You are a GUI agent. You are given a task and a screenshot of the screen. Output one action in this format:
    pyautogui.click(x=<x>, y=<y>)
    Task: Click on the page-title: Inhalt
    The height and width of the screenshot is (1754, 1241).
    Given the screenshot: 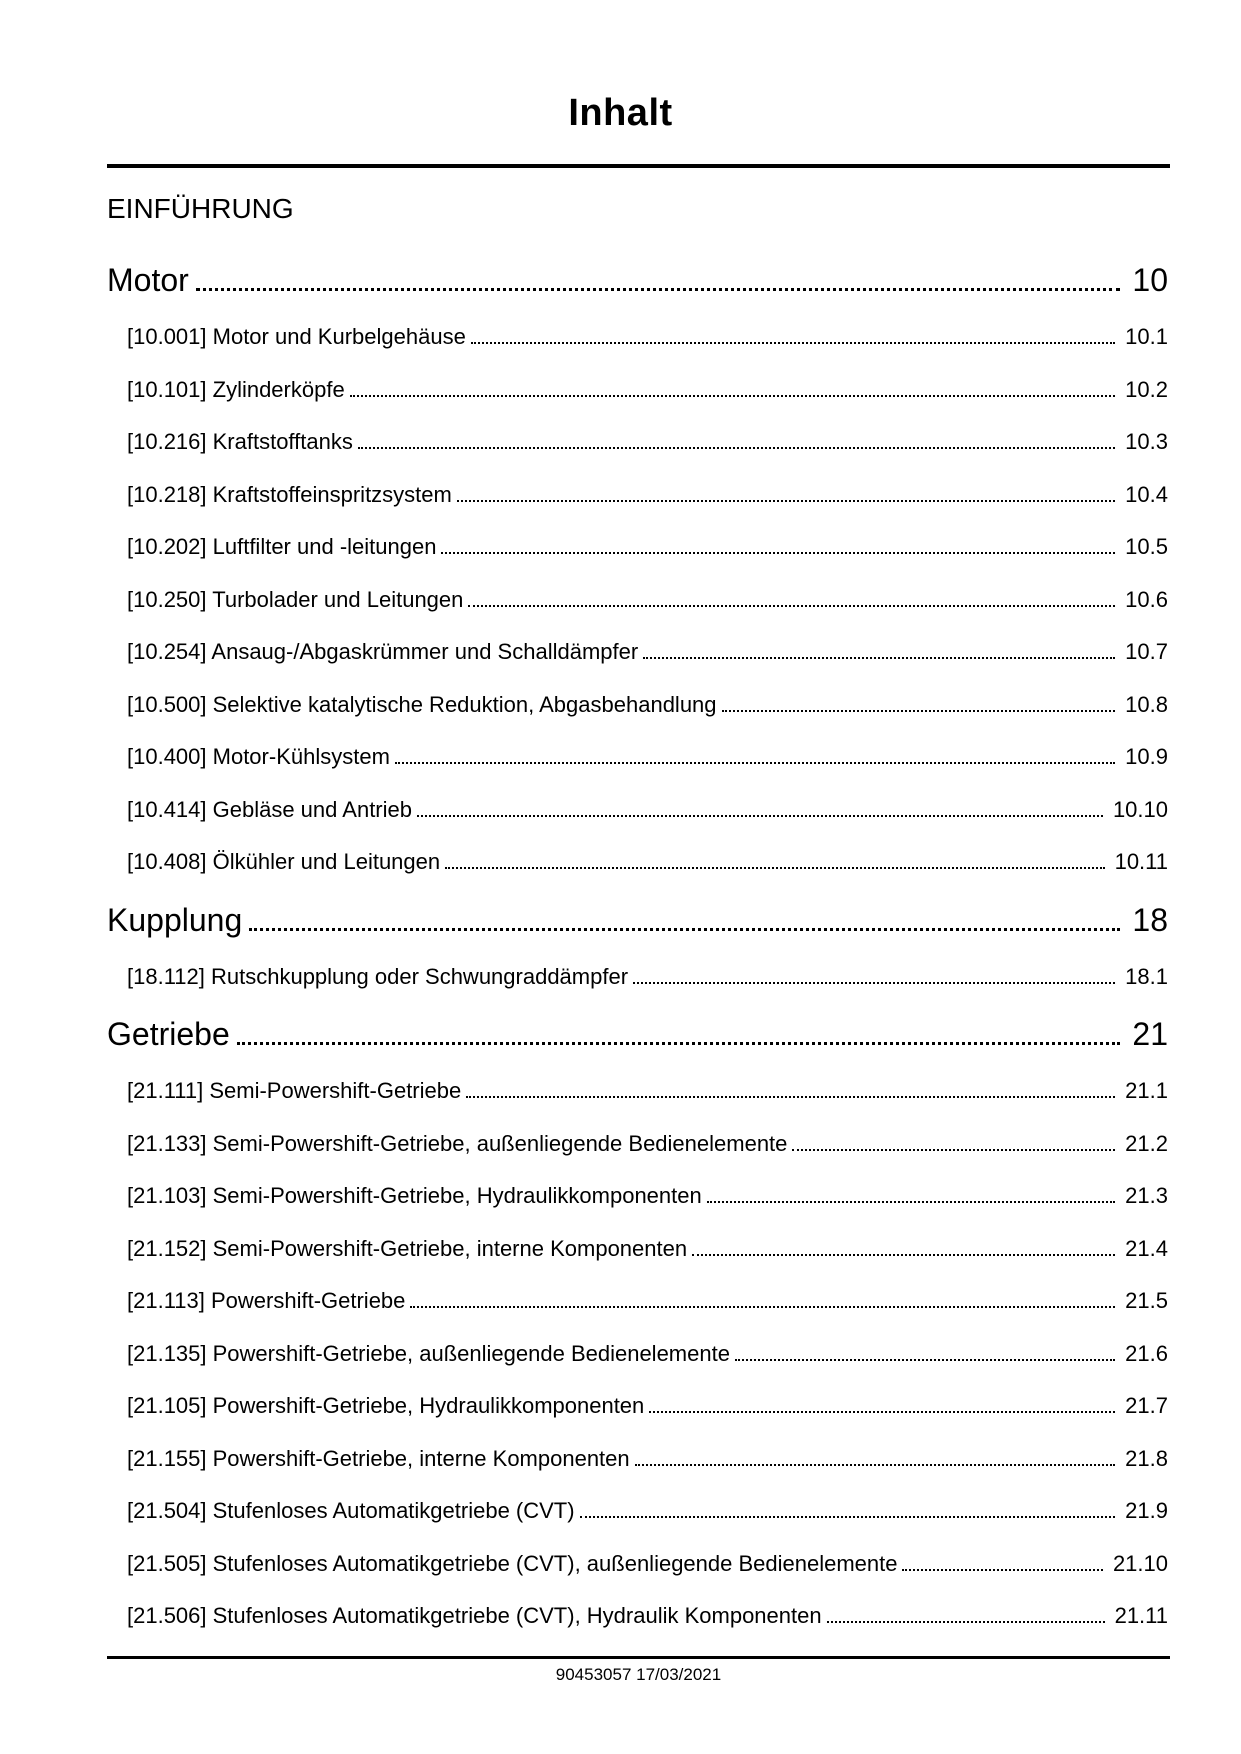 What is the action you would take?
    pyautogui.click(x=620, y=113)
    